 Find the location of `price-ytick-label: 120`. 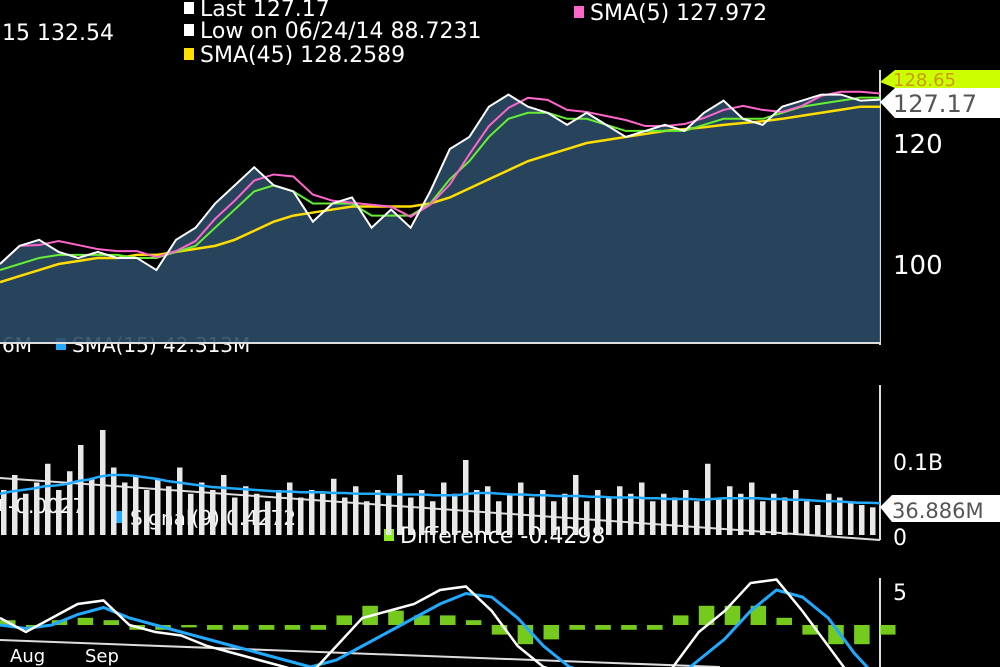

price-ytick-label: 120 is located at coordinates (918, 145).